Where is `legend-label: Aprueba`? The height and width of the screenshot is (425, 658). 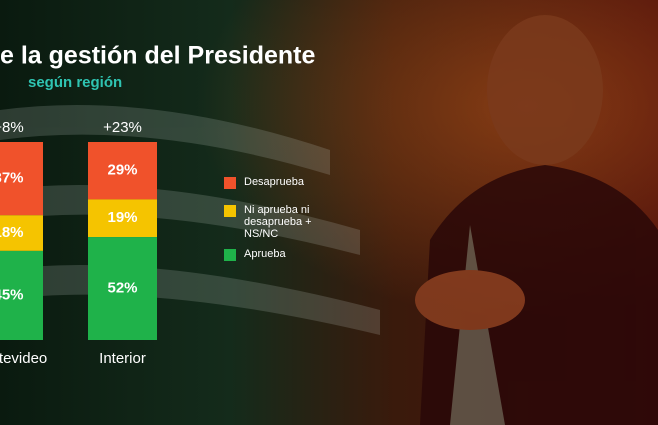 legend-label: Aprueba is located at coordinates (265, 254).